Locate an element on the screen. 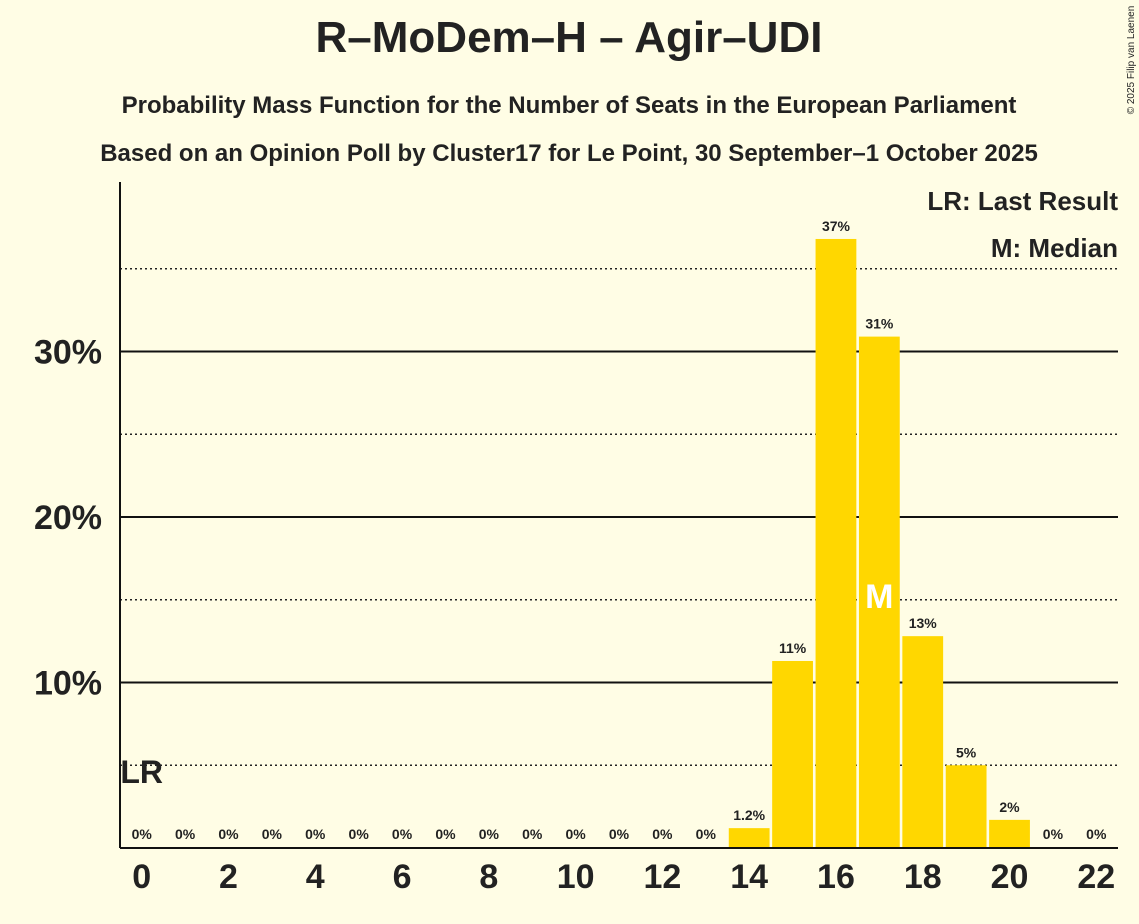  x-tick-label: 10 is located at coordinates (576, 877).